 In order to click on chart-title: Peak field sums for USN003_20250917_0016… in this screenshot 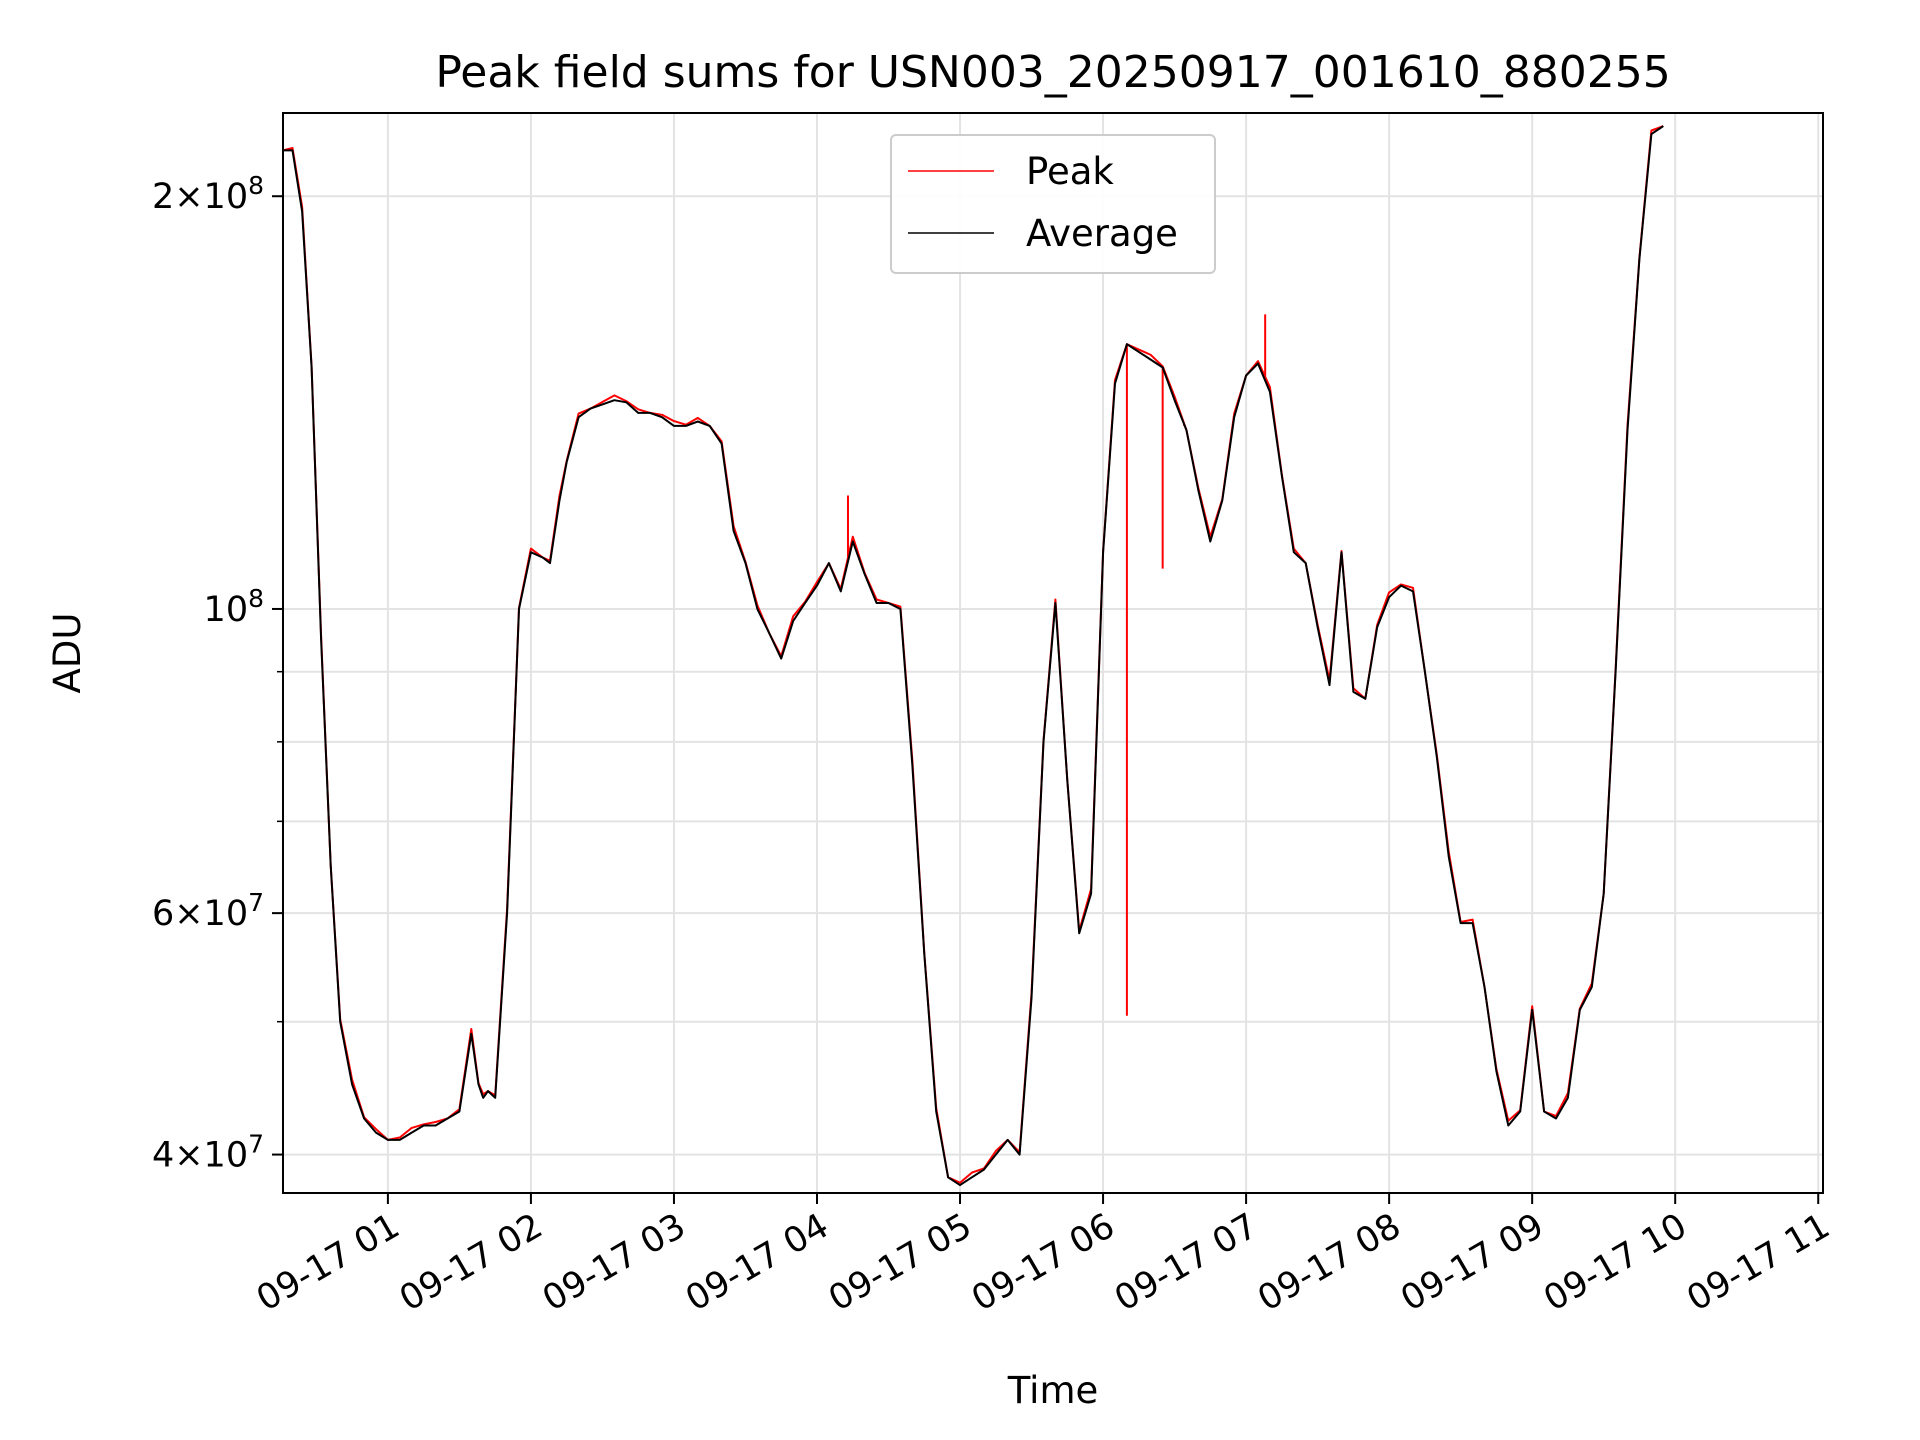, I will do `click(1052, 72)`.